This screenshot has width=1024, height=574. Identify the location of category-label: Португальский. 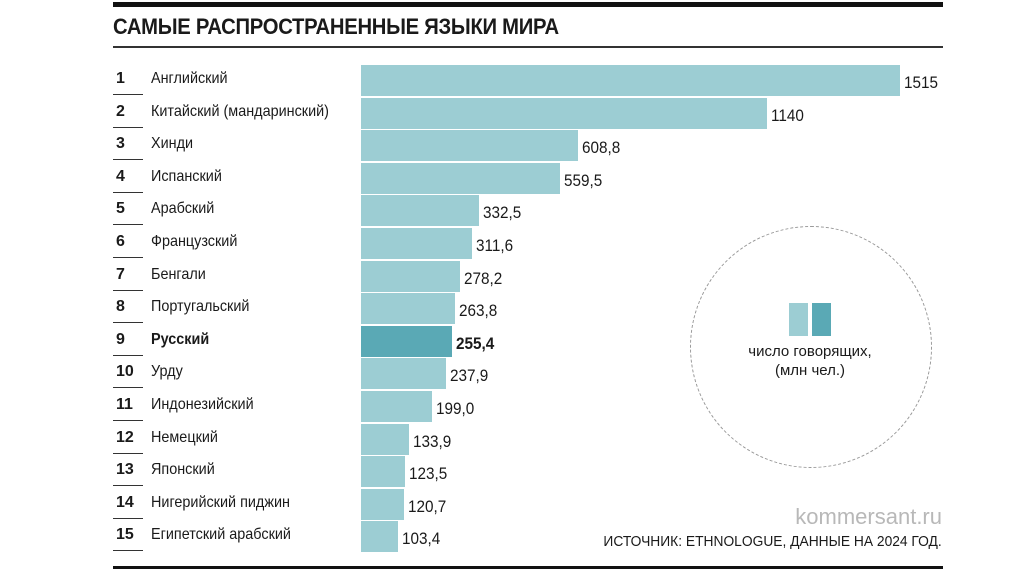
(200, 307).